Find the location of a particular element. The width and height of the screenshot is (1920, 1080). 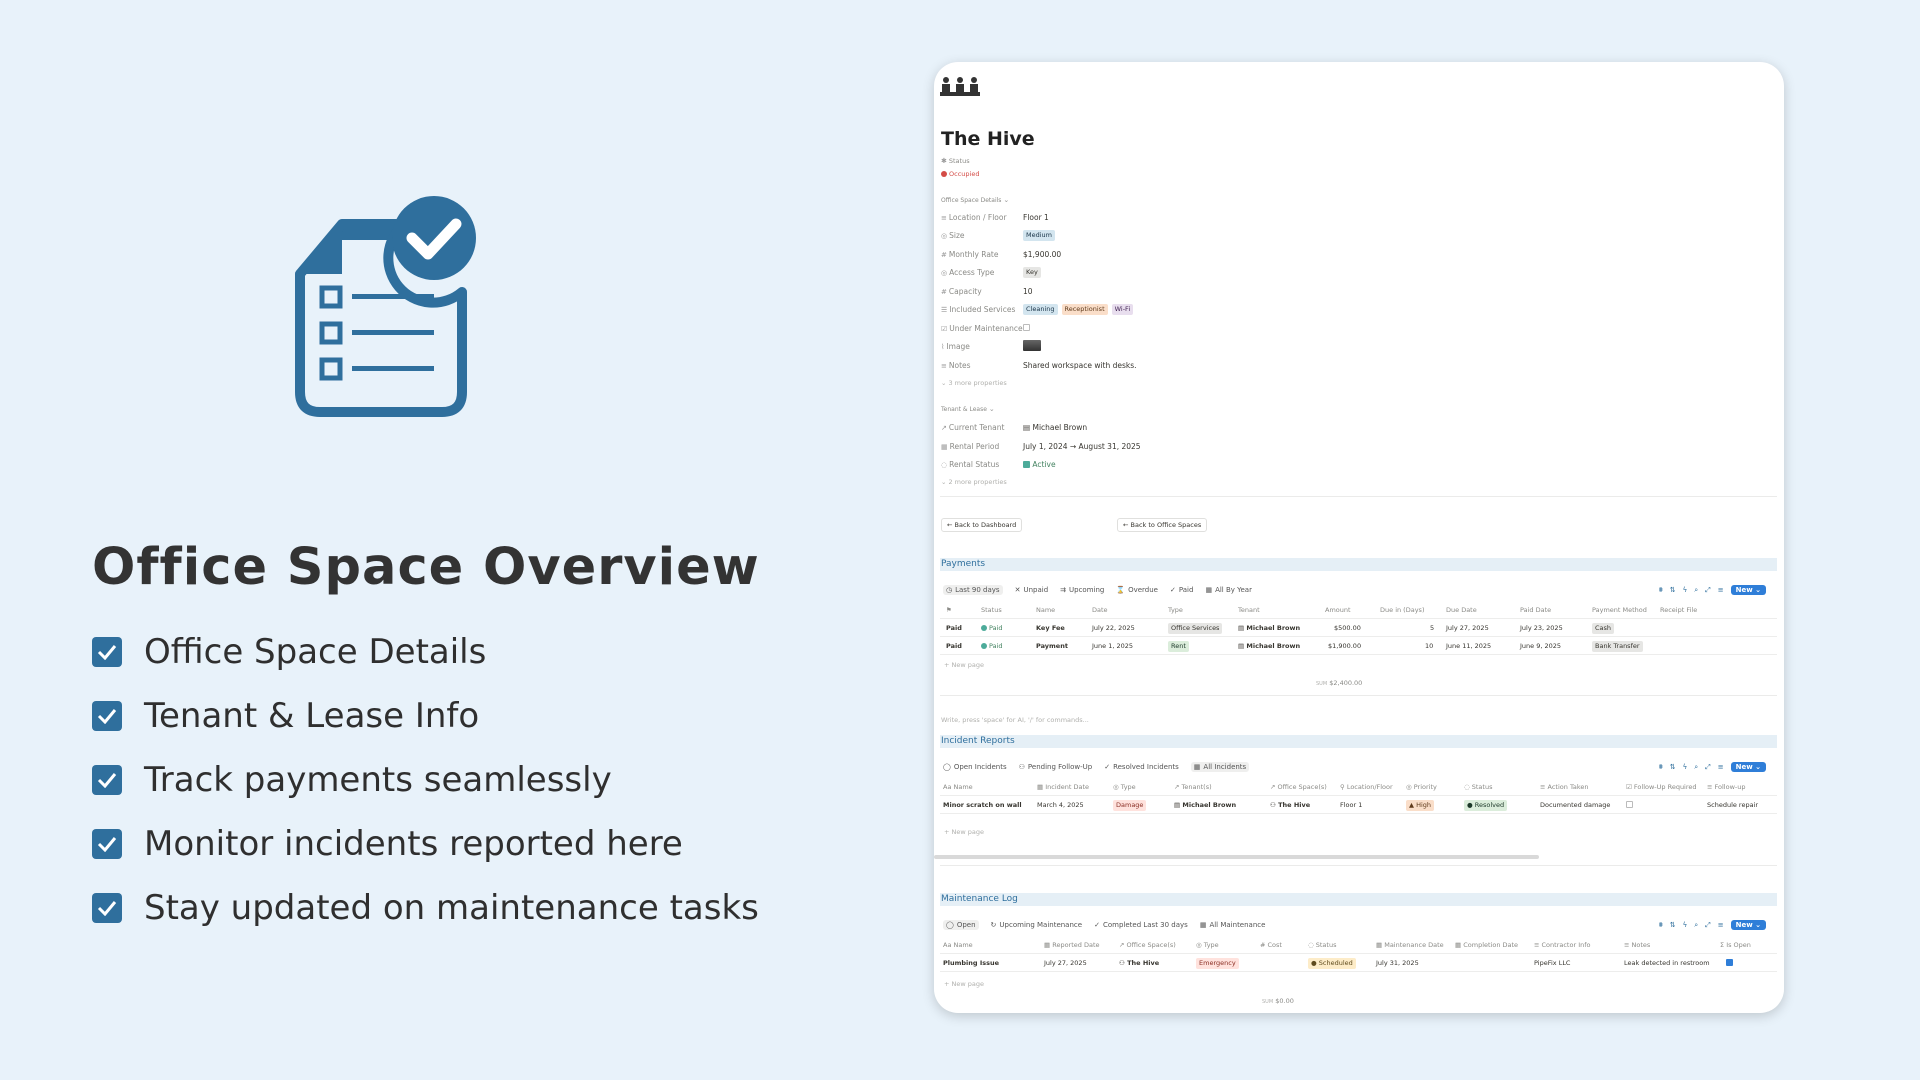

prop-notes-value: Shared workspace with desks. is located at coordinates (1080, 365).